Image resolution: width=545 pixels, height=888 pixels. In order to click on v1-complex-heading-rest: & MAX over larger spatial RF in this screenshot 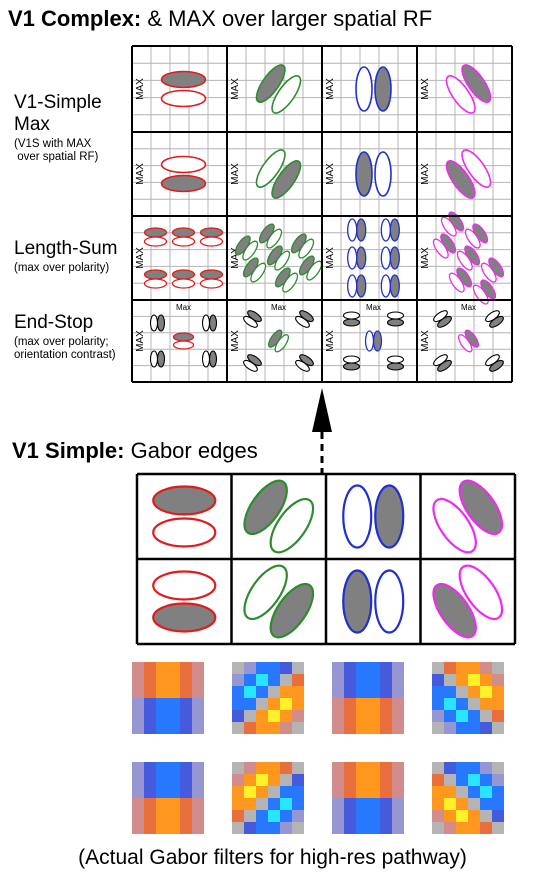, I will do `click(287, 18)`.